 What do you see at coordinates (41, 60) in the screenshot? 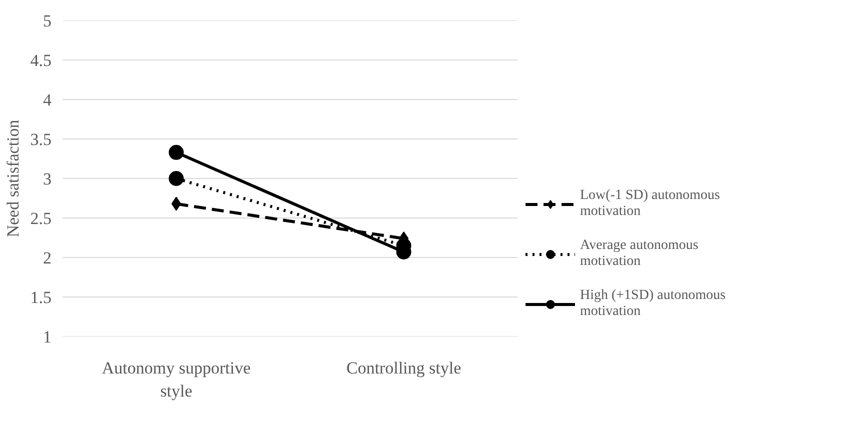
I see `y-tick-label: 4.5` at bounding box center [41, 60].